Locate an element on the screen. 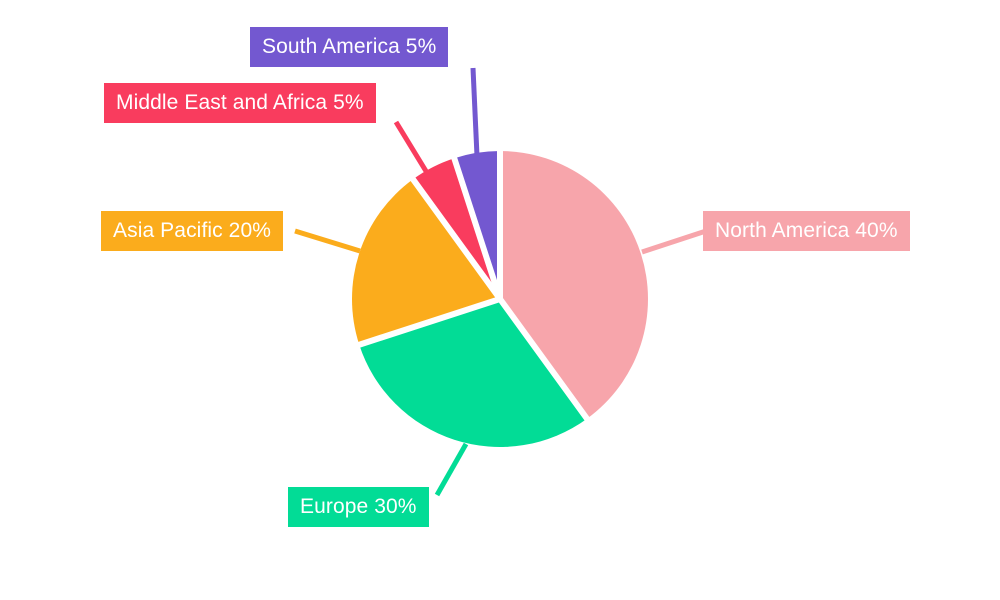  separator-324deg is located at coordinates (456, 239).